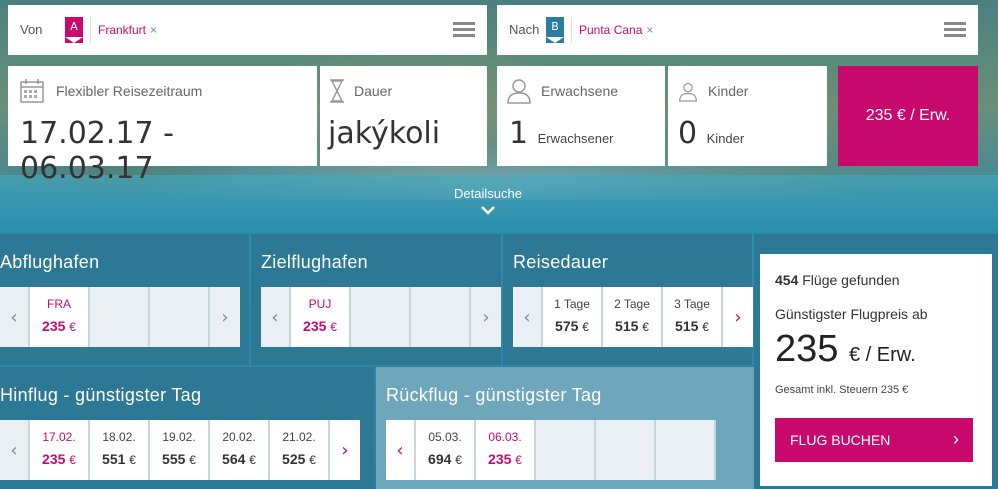 Image resolution: width=998 pixels, height=489 pixels. Describe the element at coordinates (240, 450) in the screenshot. I see `outbound-day-option: 20.02. 564 €` at that location.